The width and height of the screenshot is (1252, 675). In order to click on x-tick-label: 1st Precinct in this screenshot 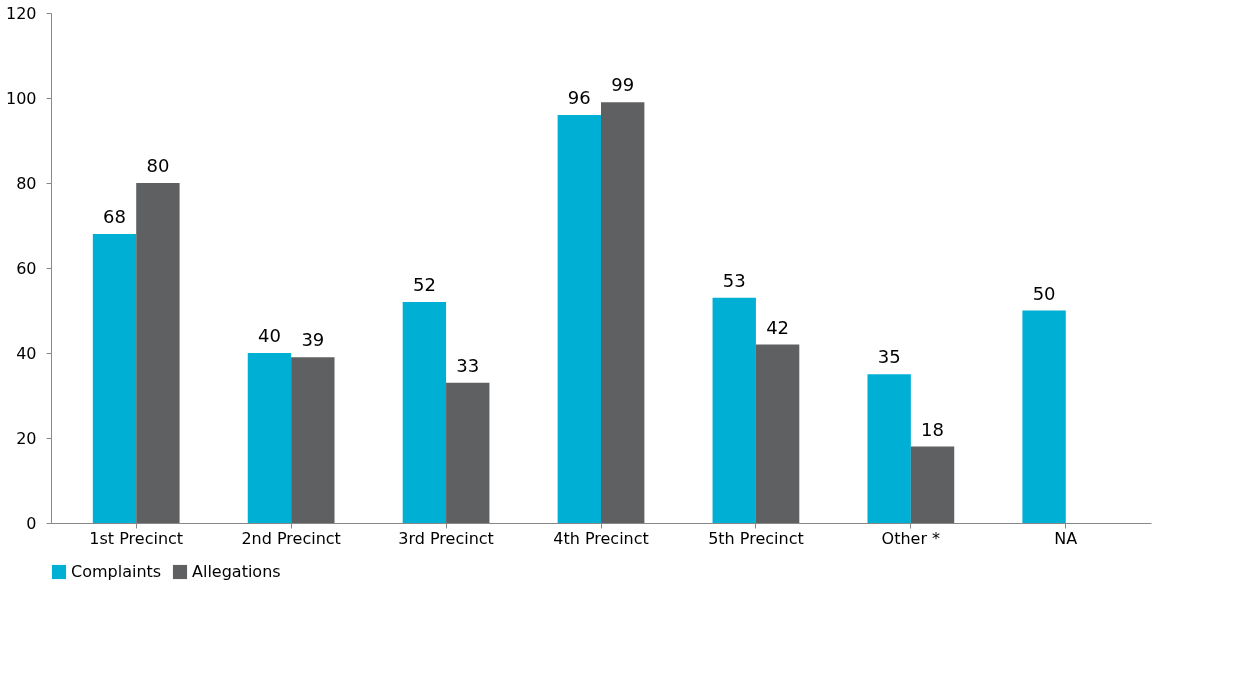, I will do `click(136, 538)`.